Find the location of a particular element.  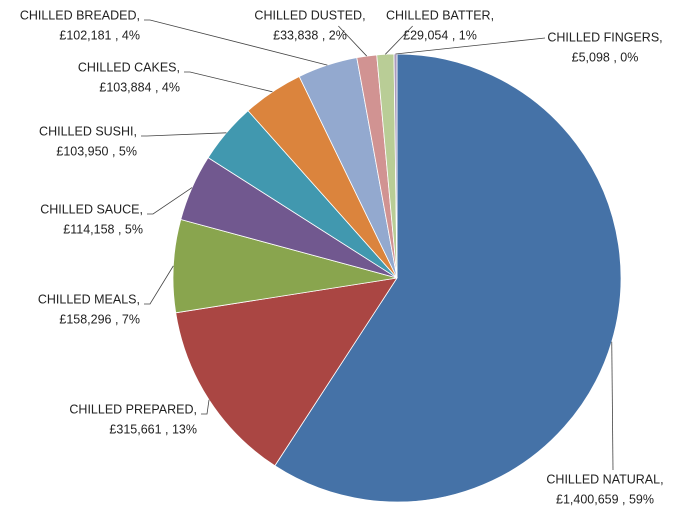

category-label: CHILLED SUSHI, is located at coordinates (88, 131).